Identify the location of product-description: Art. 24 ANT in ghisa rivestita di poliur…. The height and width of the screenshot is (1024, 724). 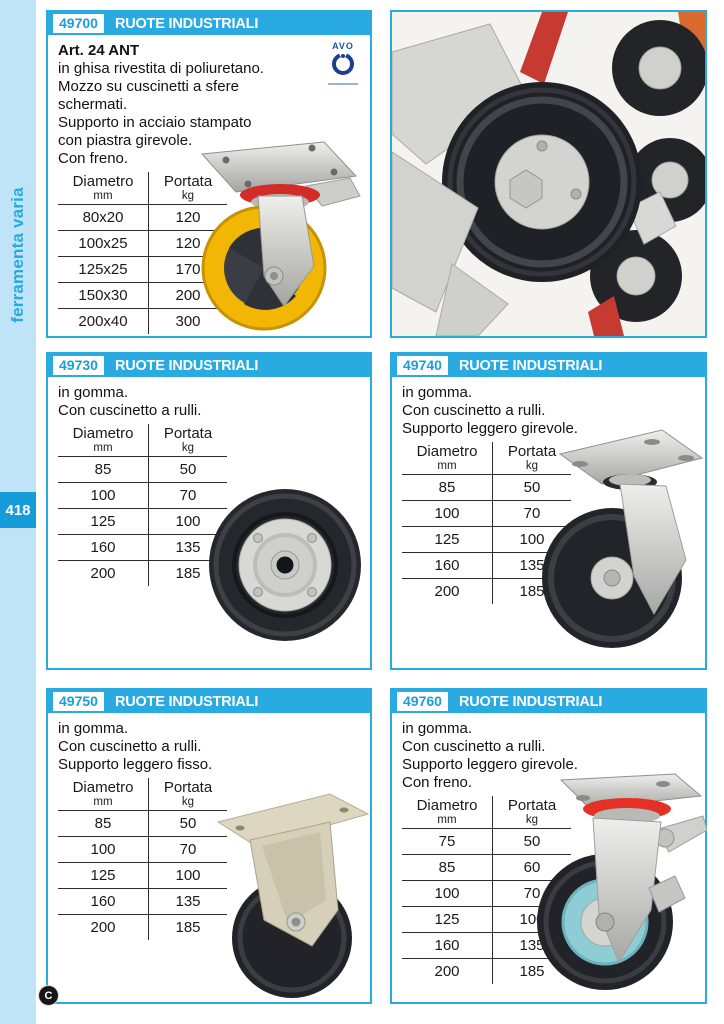
(209, 101).